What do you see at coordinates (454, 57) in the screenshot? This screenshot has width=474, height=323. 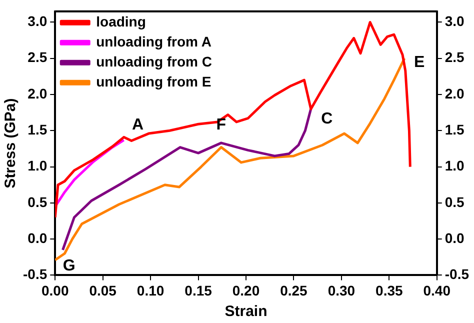 I see `y2-tick-label: 2.5` at bounding box center [454, 57].